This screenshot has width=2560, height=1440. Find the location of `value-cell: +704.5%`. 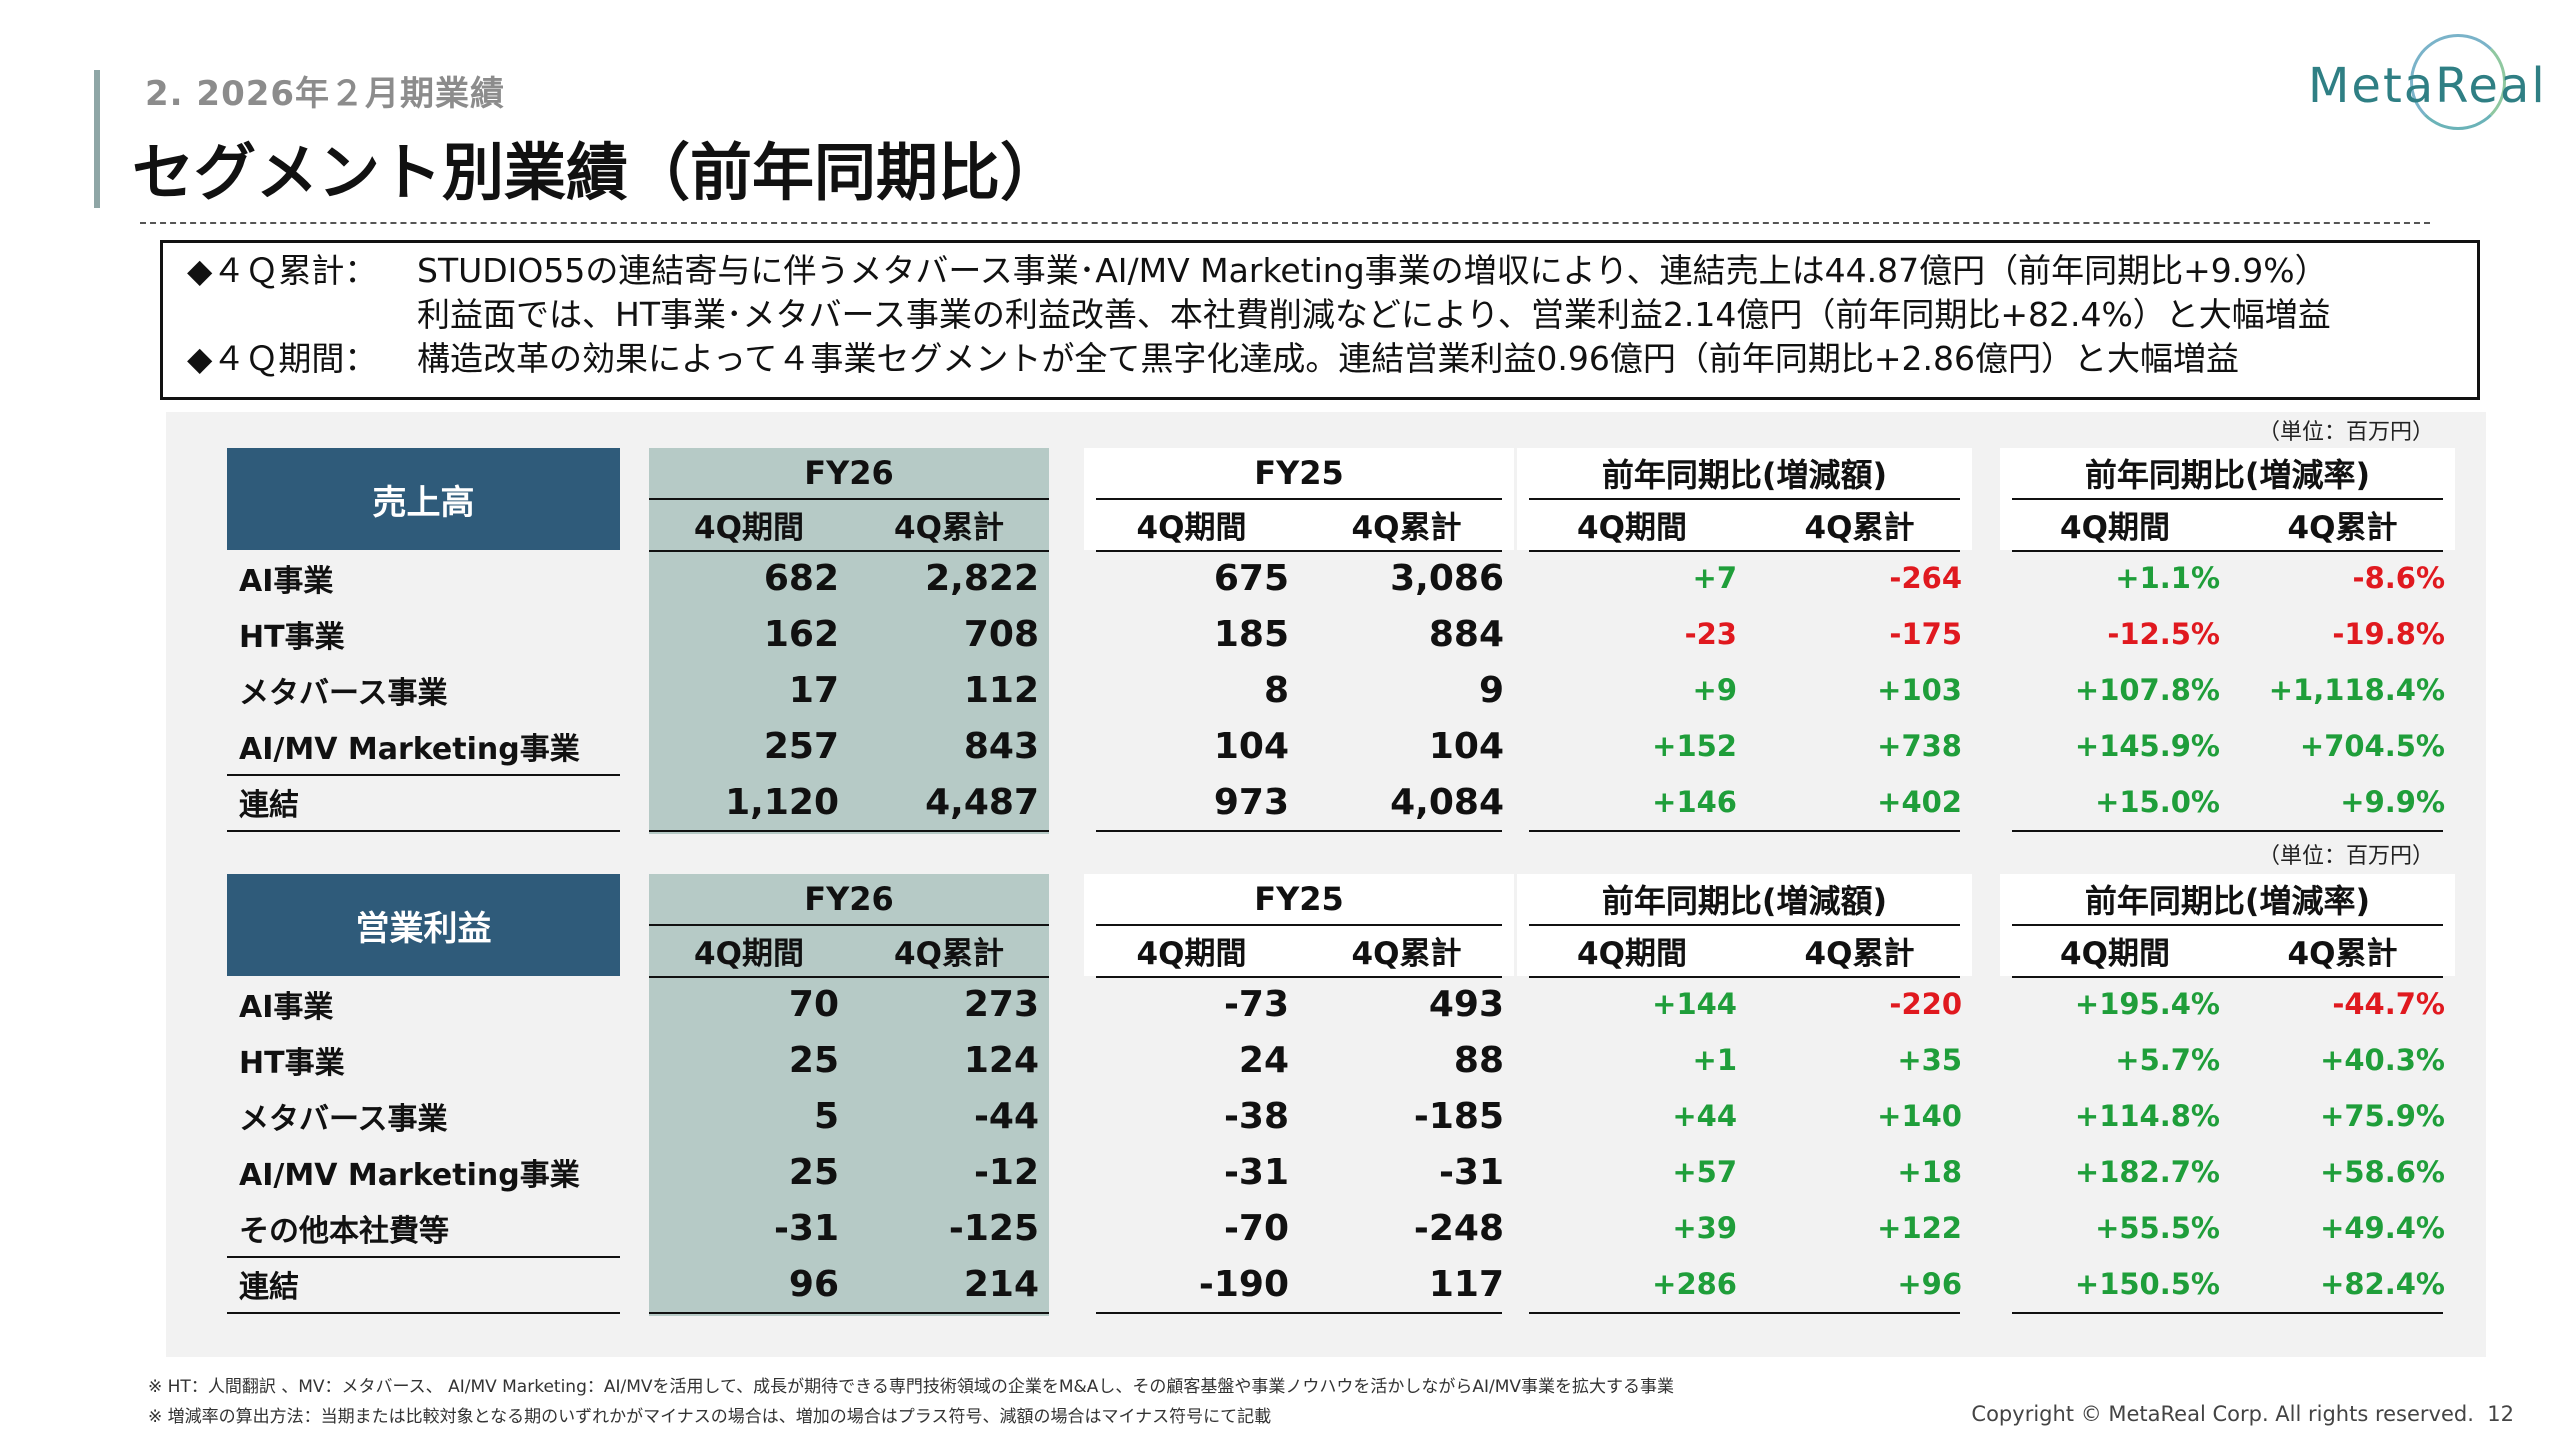

value-cell: +704.5% is located at coordinates (2372, 746).